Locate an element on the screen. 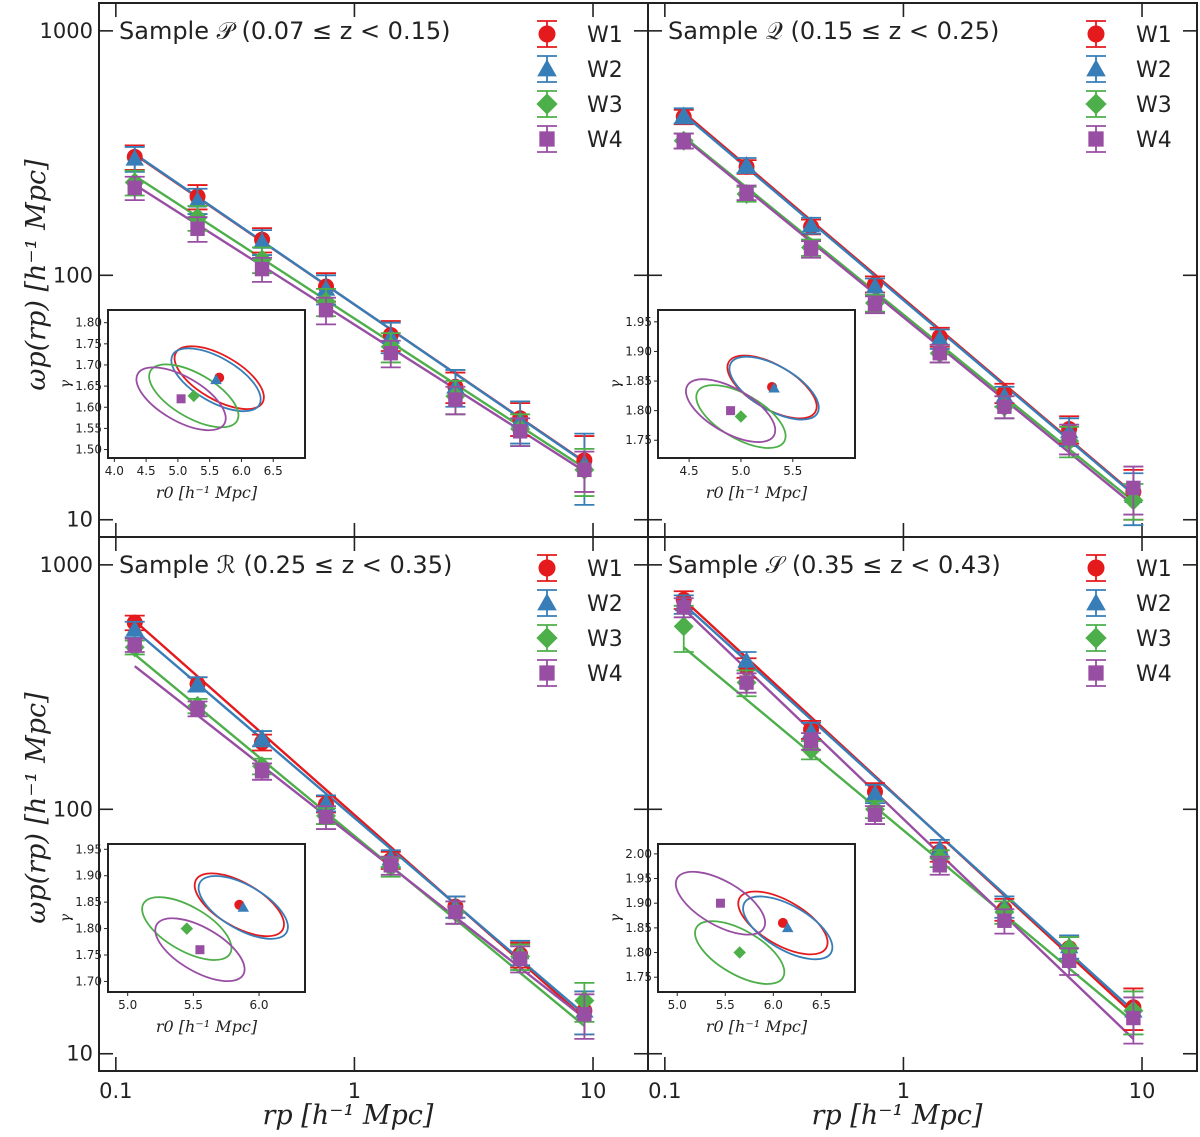  y-tick-label: 10 is located at coordinates (79, 1054).